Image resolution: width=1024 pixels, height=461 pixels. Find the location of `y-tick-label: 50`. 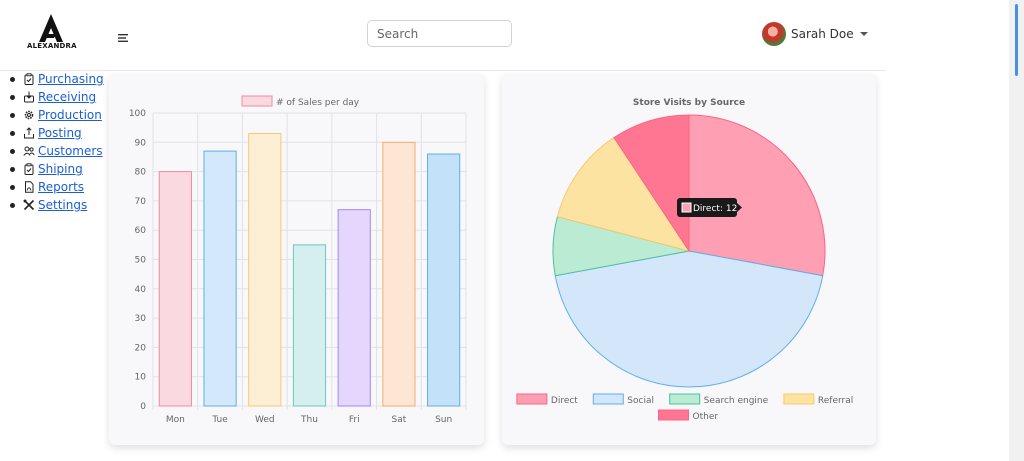

y-tick-label: 50 is located at coordinates (141, 261).